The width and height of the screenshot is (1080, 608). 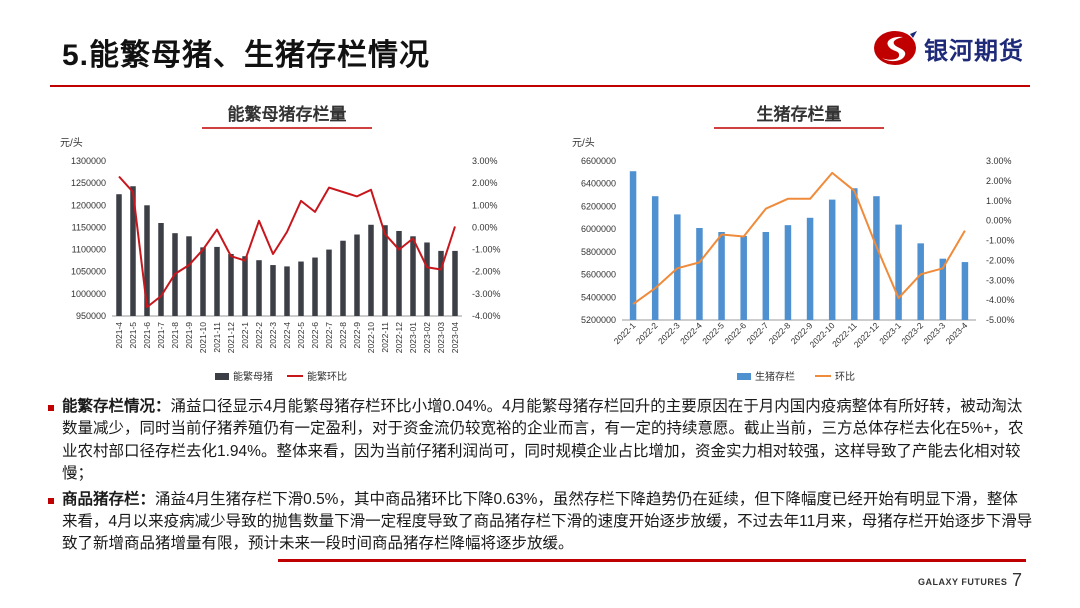 What do you see at coordinates (691, 333) in the screenshot?
I see `x-tick-label: 2022-4` at bounding box center [691, 333].